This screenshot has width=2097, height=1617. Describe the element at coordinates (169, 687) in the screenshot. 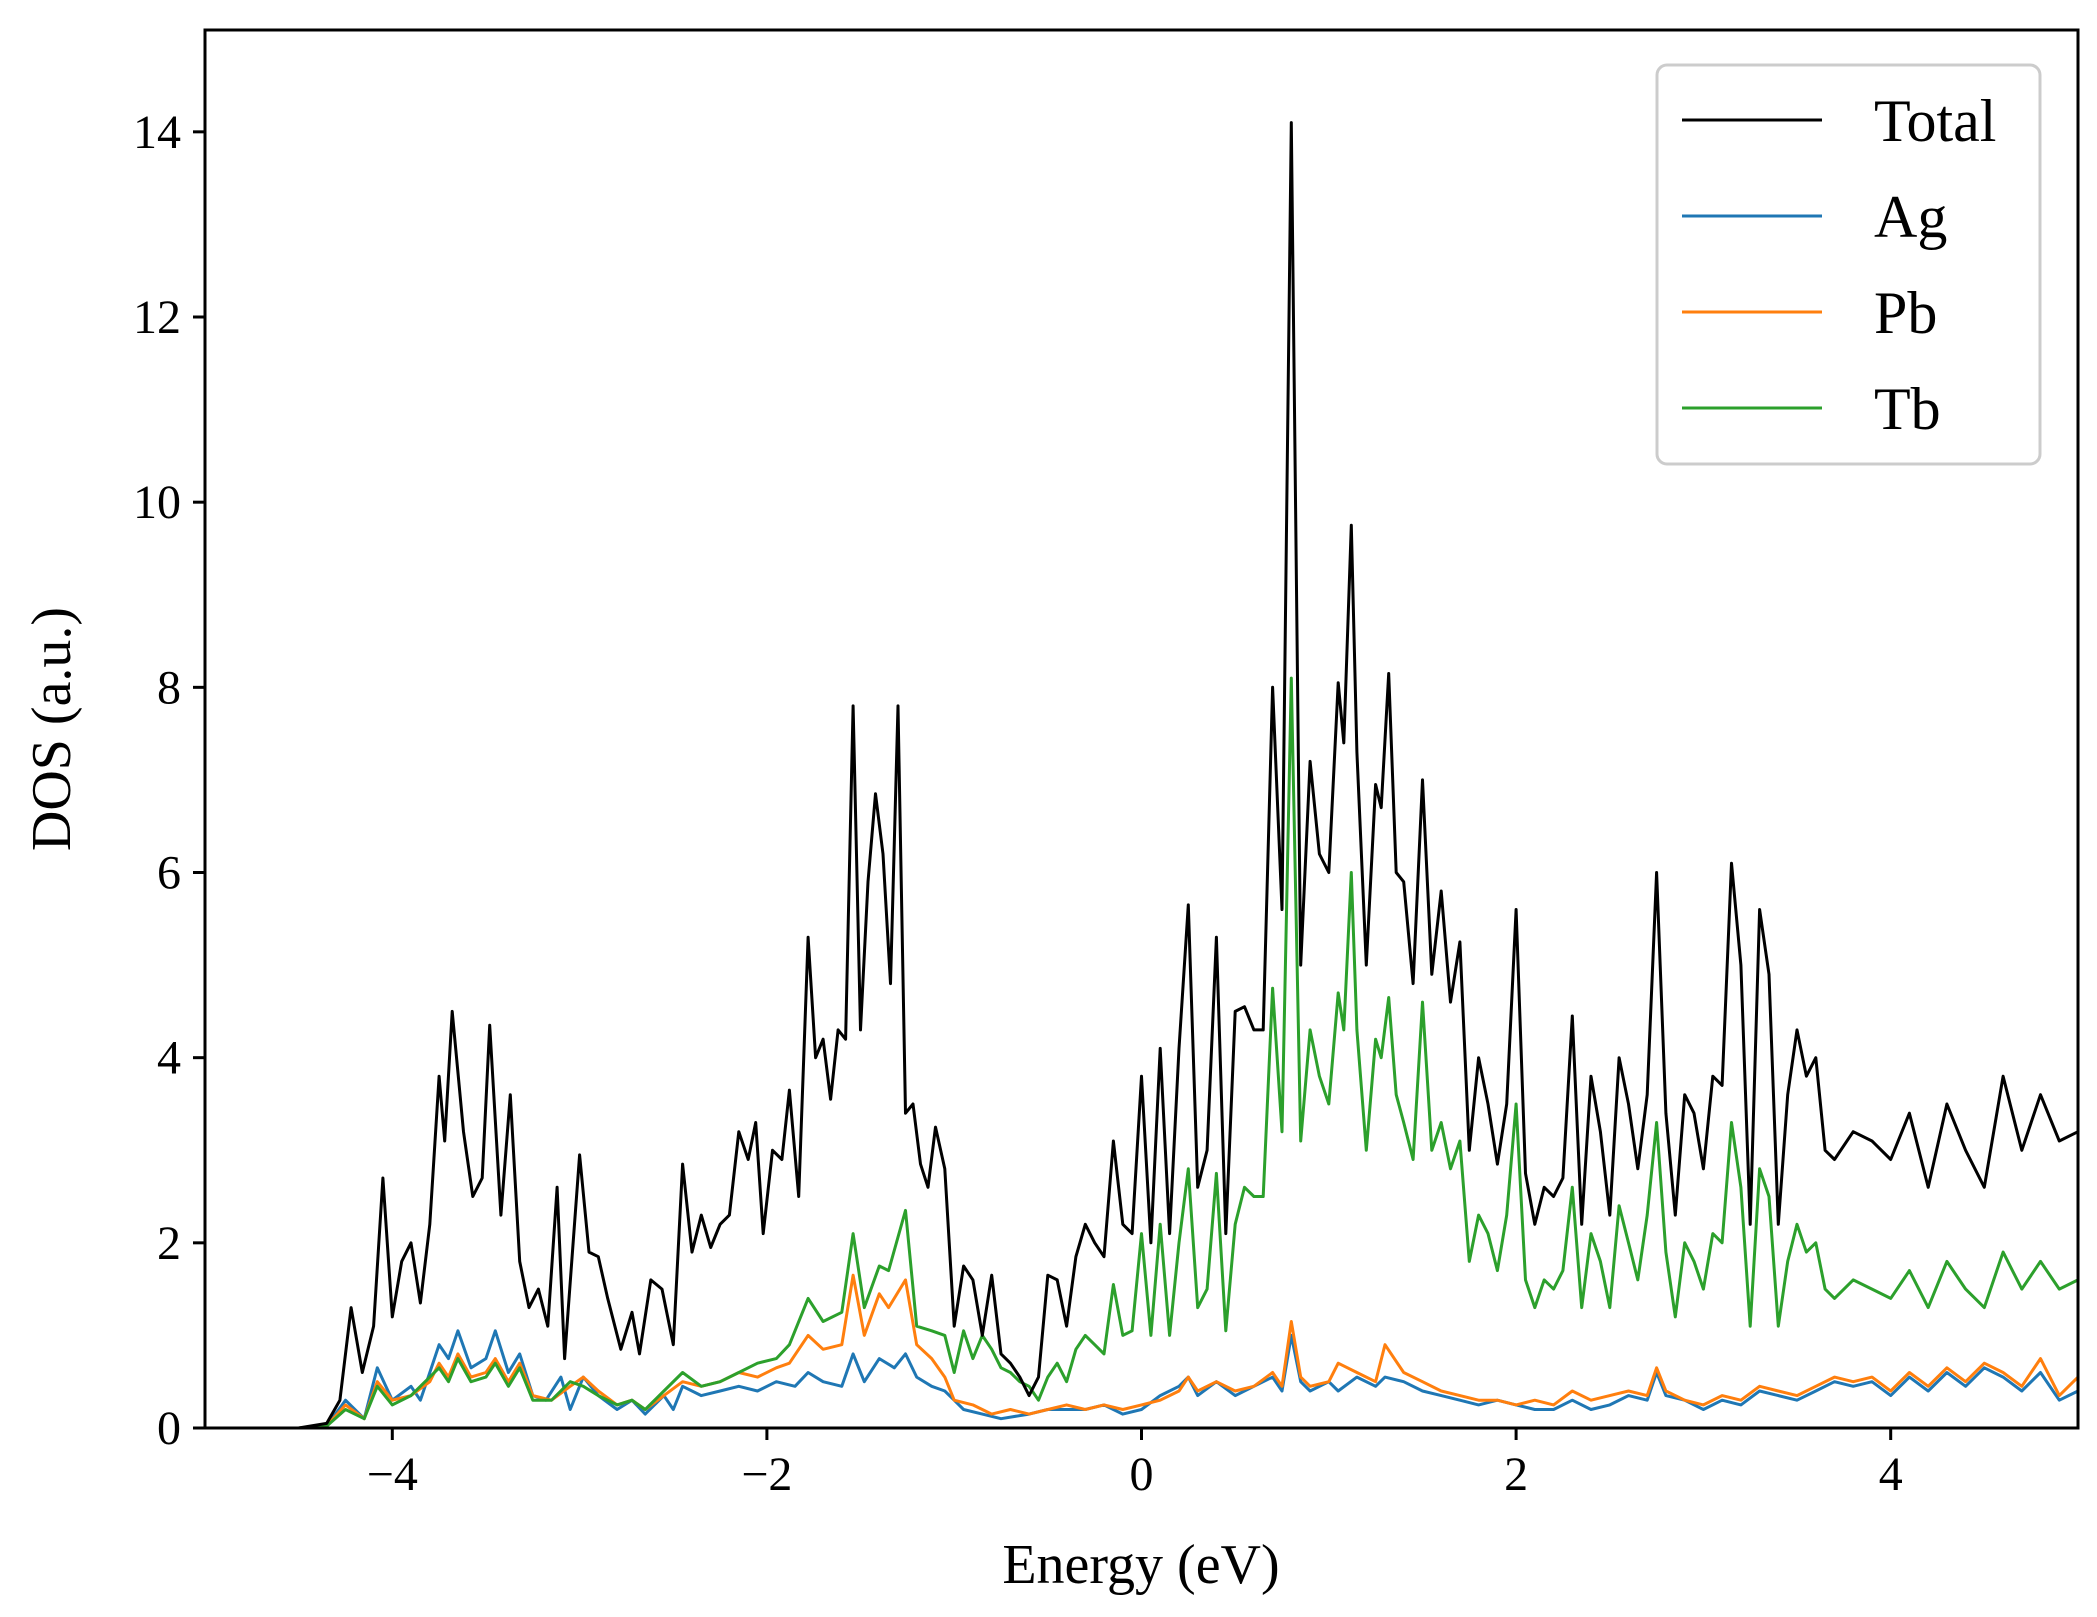

I see `y-tick-label: 8` at that location.